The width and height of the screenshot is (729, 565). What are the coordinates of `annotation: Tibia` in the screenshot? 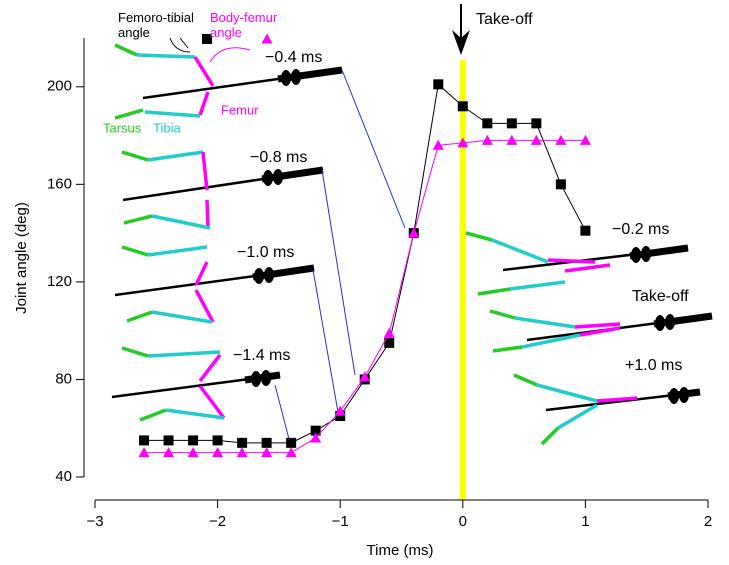 It's located at (167, 127).